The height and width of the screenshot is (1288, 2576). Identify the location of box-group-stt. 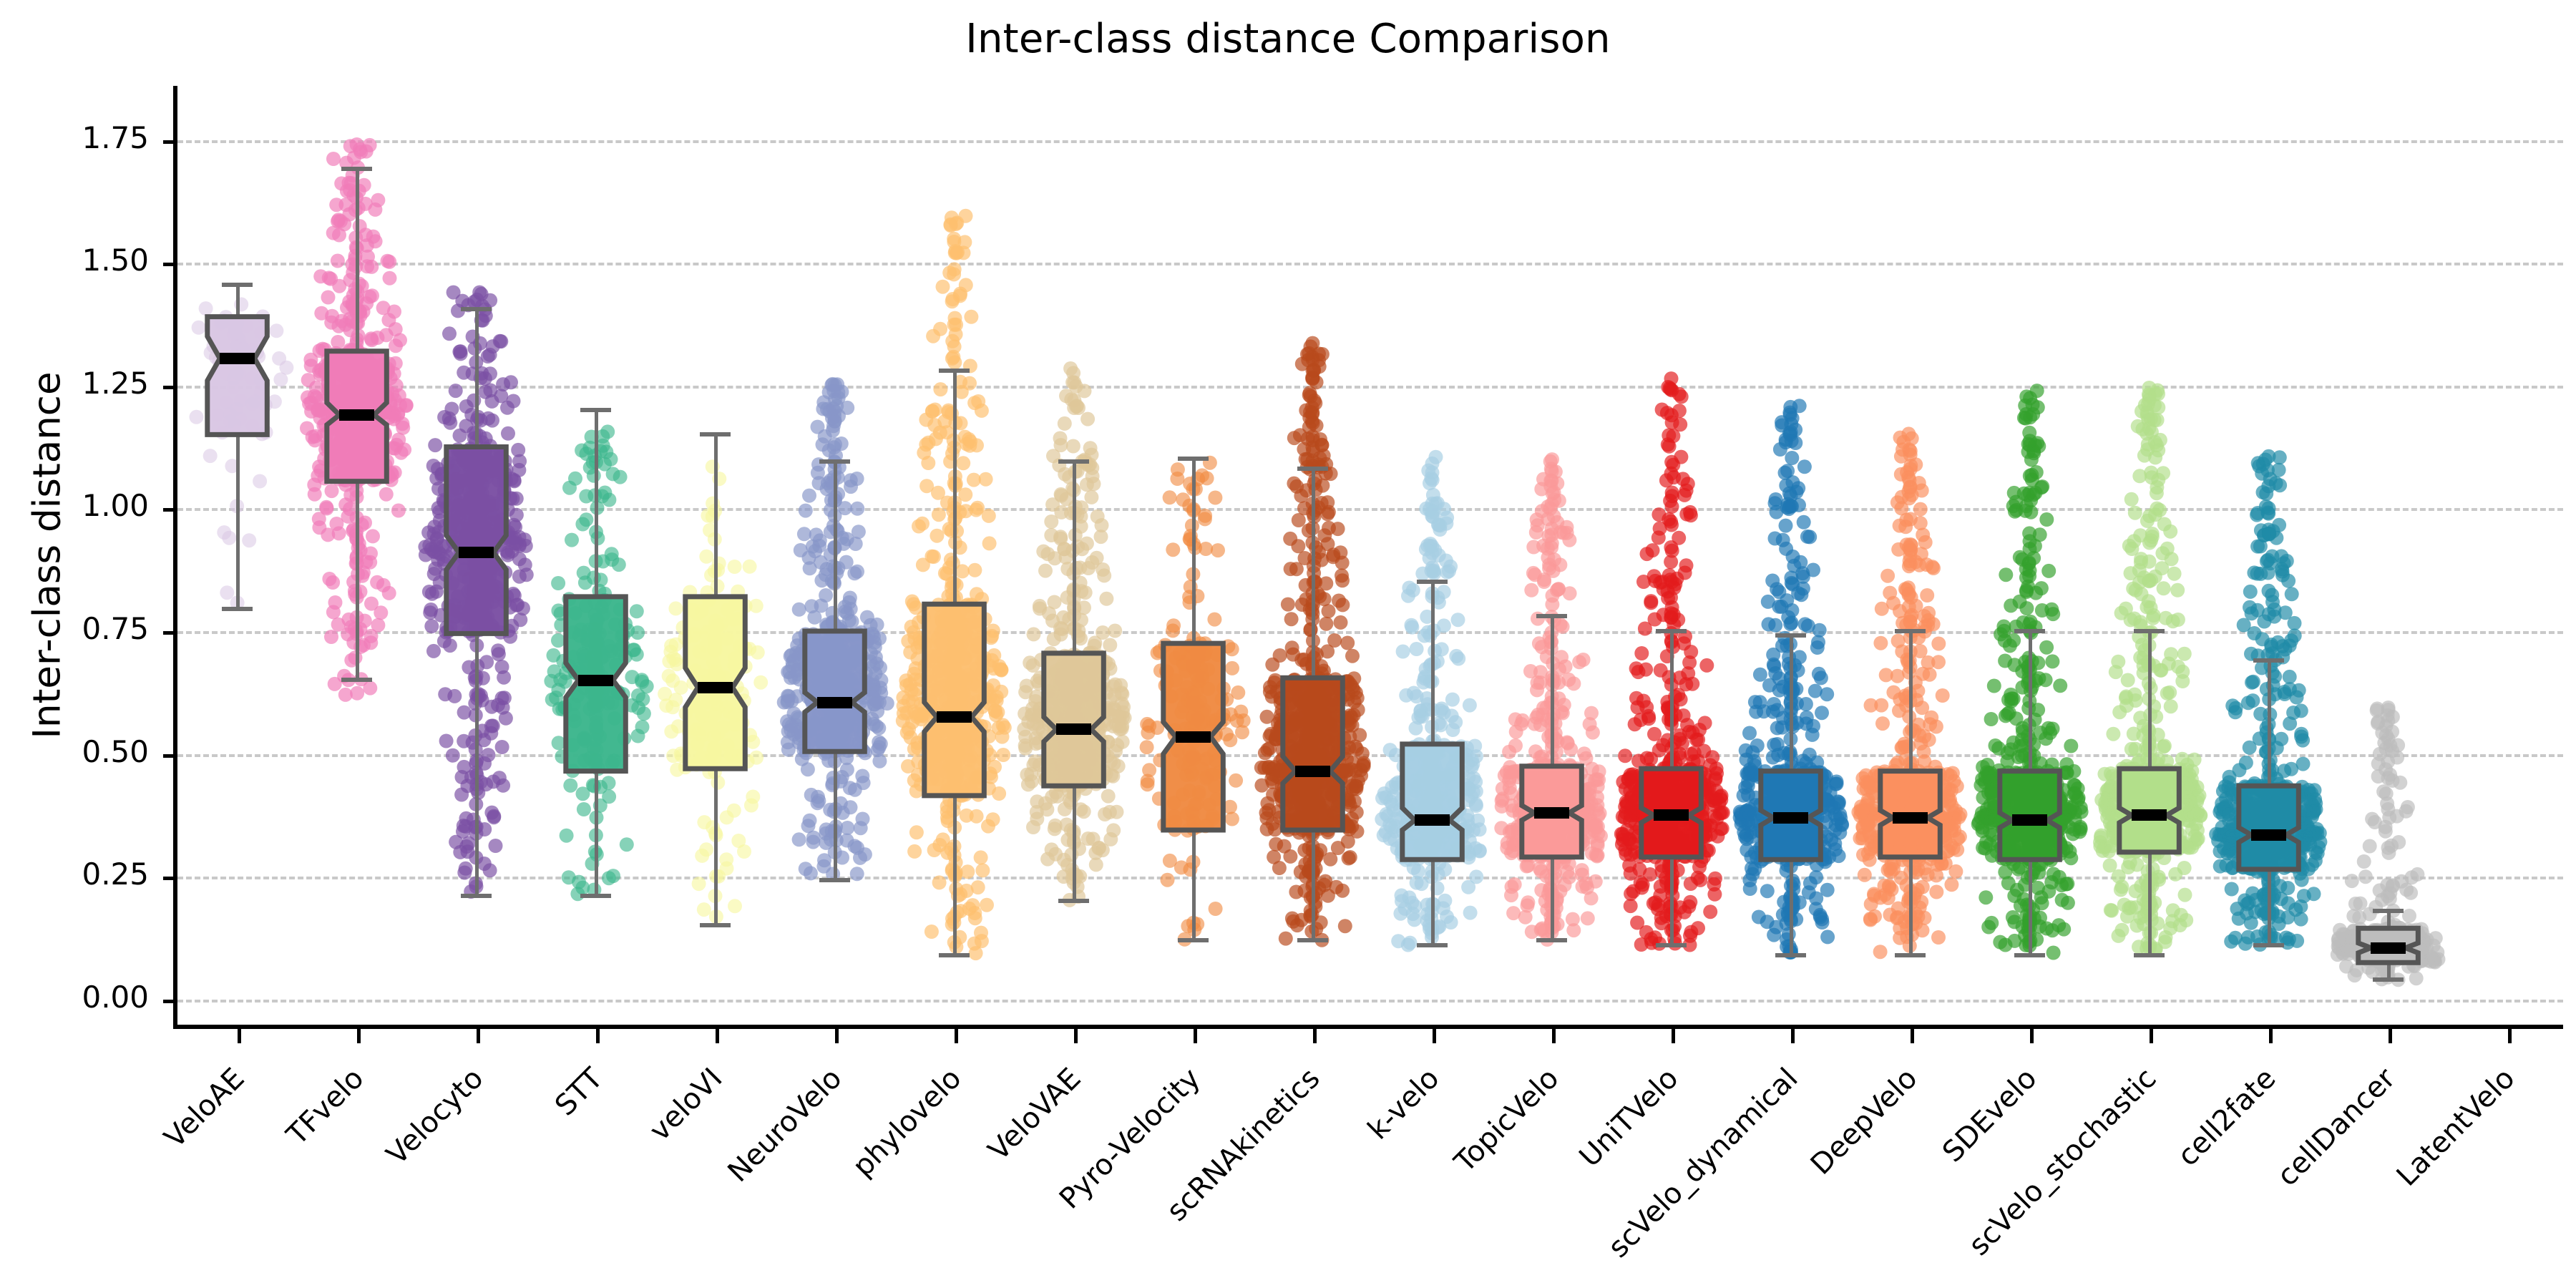
(595, 564).